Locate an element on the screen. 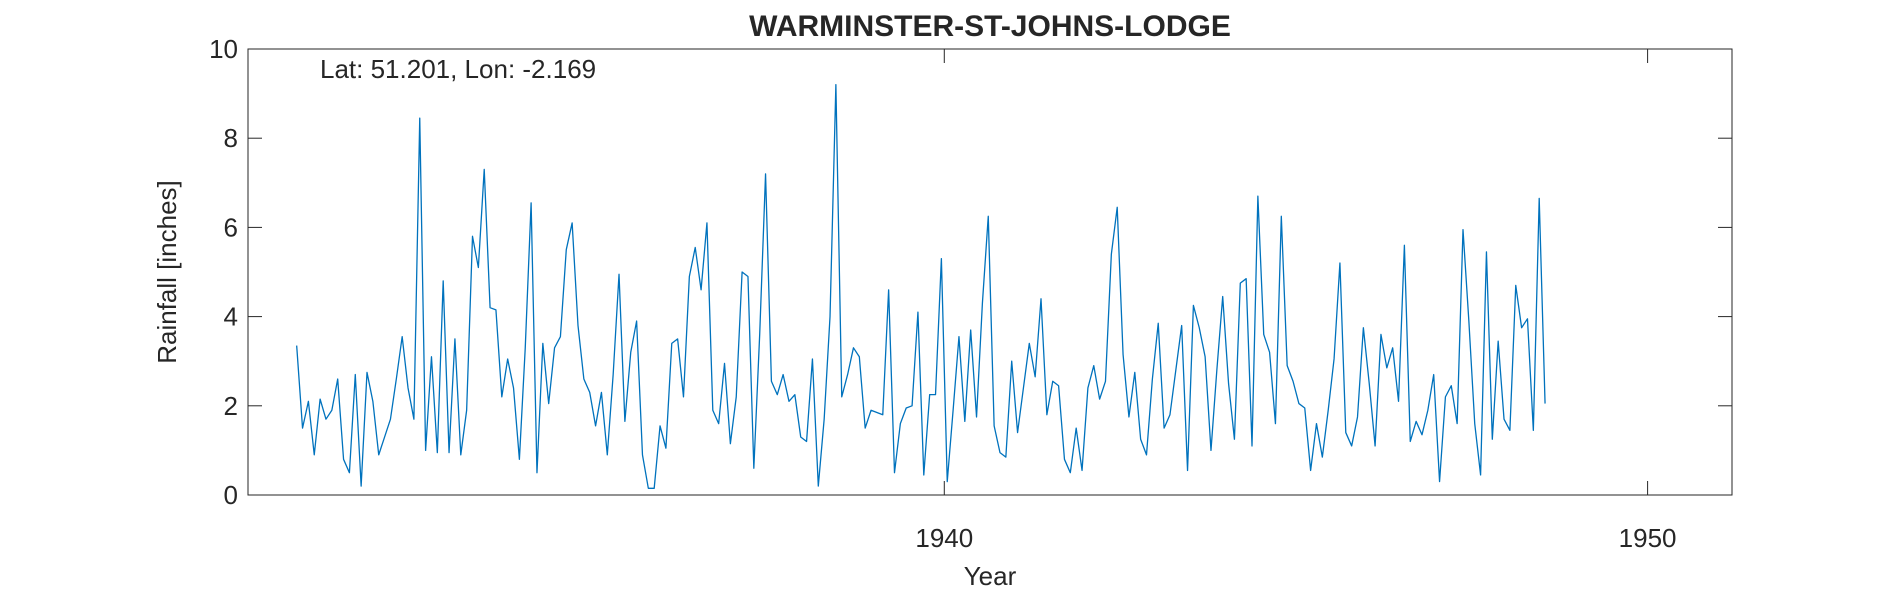 This screenshot has width=1890, height=596. y-tick-label: 0 is located at coordinates (231, 495).